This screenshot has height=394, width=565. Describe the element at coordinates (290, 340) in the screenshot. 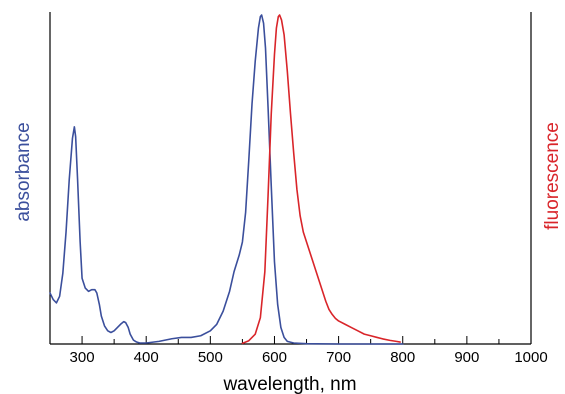

I see `x-axis-ticks` at that location.